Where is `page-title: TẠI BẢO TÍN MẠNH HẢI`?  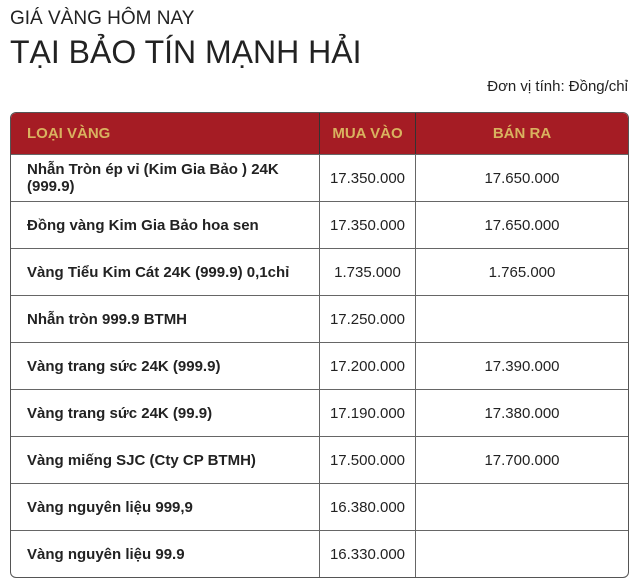 page-title: TẠI BẢO TÍN MẠNH HẢI is located at coordinates (186, 52).